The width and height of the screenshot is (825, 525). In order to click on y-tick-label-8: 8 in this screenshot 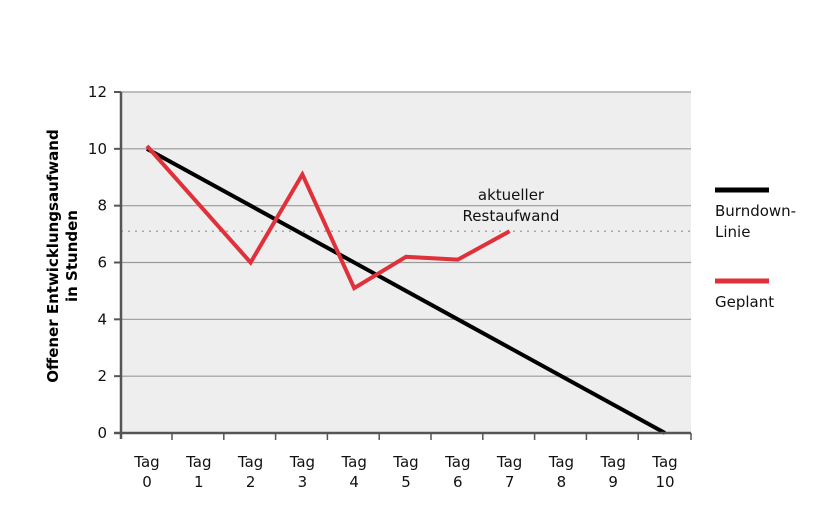, I will do `click(102, 206)`.